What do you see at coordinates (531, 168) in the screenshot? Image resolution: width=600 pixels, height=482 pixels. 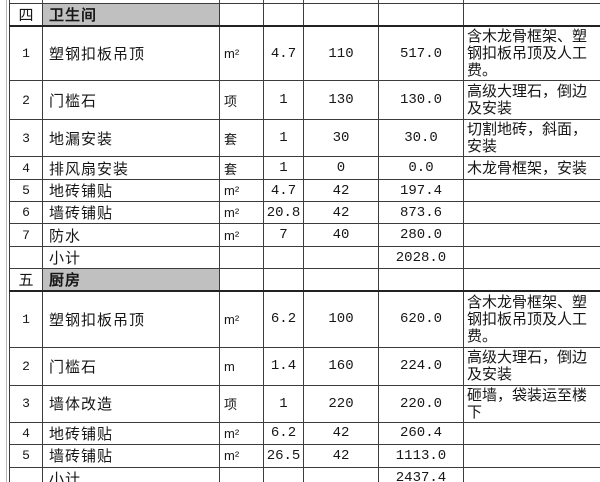 I see `note-cell: 木龙骨框架，安装` at bounding box center [531, 168].